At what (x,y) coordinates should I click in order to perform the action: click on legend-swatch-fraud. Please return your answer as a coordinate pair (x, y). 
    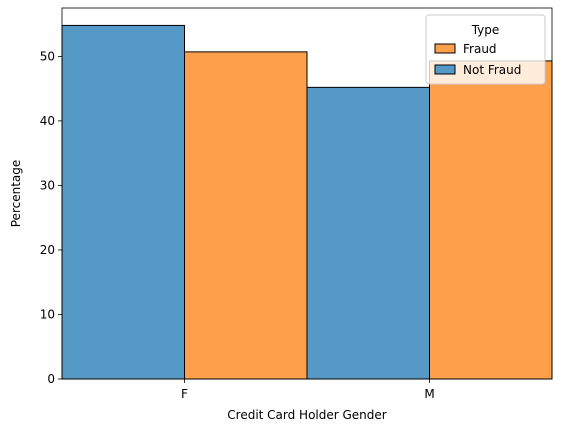
    Looking at the image, I should click on (445, 48).